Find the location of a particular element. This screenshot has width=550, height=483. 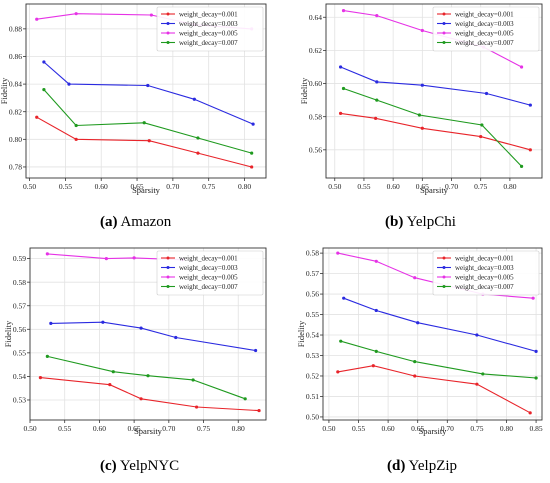

plot-frame is located at coordinates (432, 334).